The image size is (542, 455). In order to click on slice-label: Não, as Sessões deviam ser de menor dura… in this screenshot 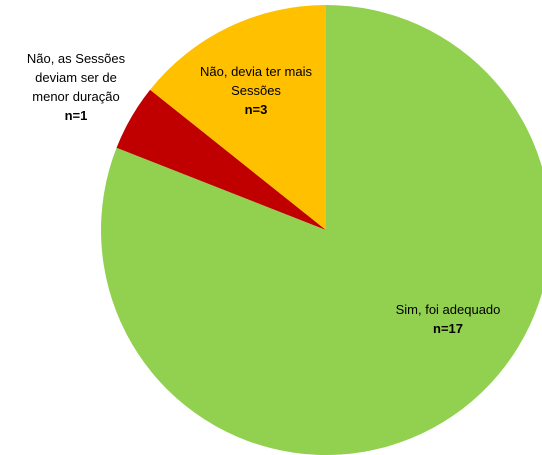, I will do `click(76, 87)`.